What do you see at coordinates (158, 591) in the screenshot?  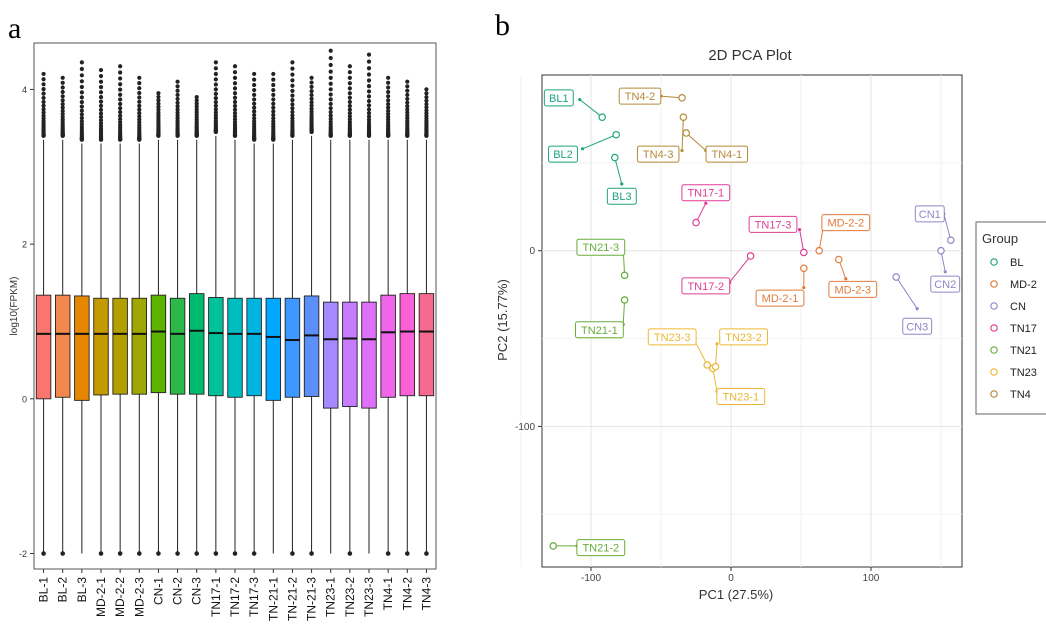 I see `boxplot-x-tick-label: CN-1` at bounding box center [158, 591].